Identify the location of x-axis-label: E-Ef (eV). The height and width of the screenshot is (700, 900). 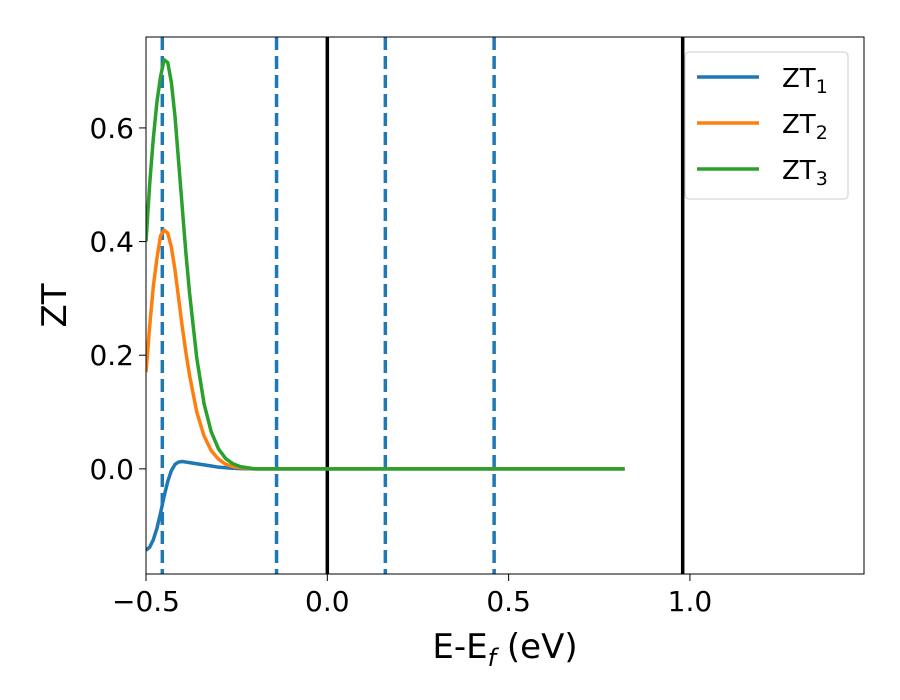
(504, 649).